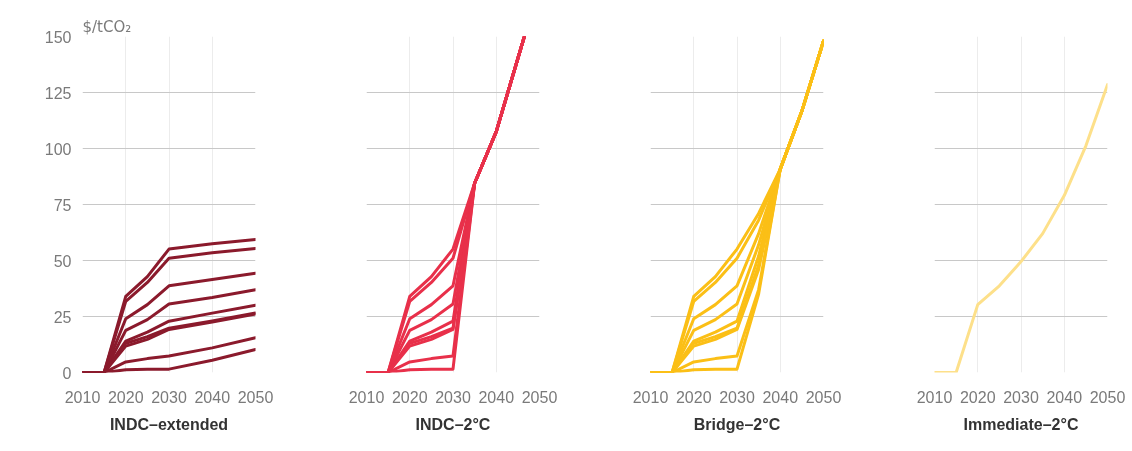  Describe the element at coordinates (62, 317) in the screenshot. I see `y-tick-label: 25` at that location.